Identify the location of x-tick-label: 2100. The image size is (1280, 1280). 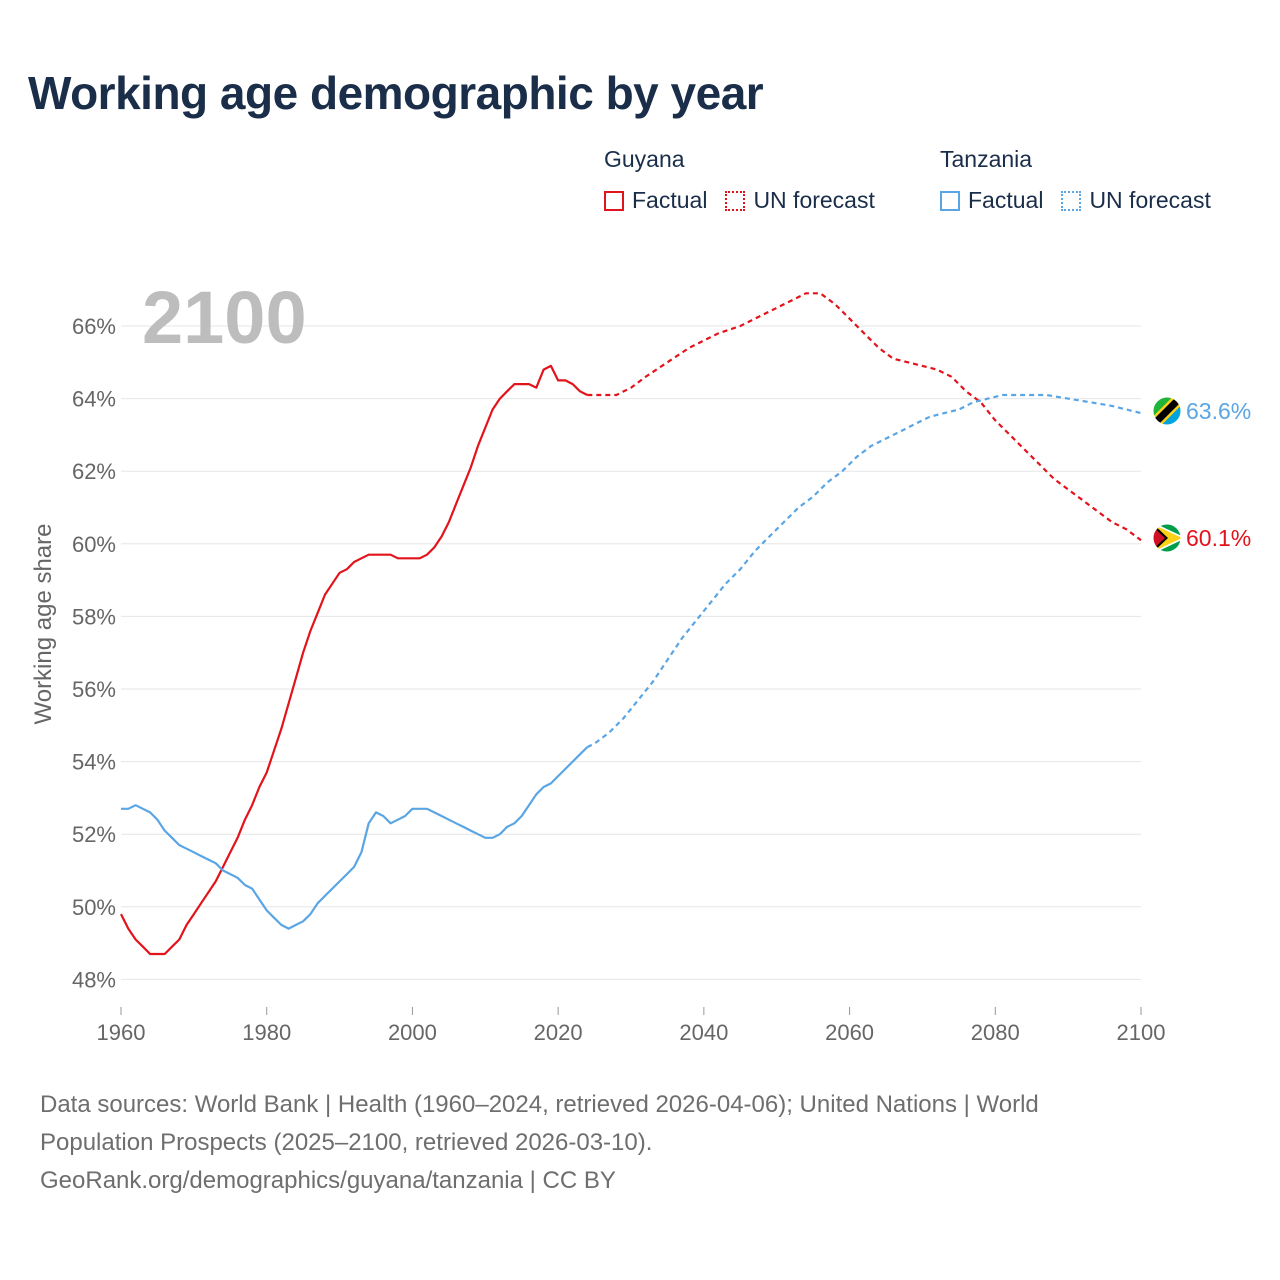
(1141, 1032).